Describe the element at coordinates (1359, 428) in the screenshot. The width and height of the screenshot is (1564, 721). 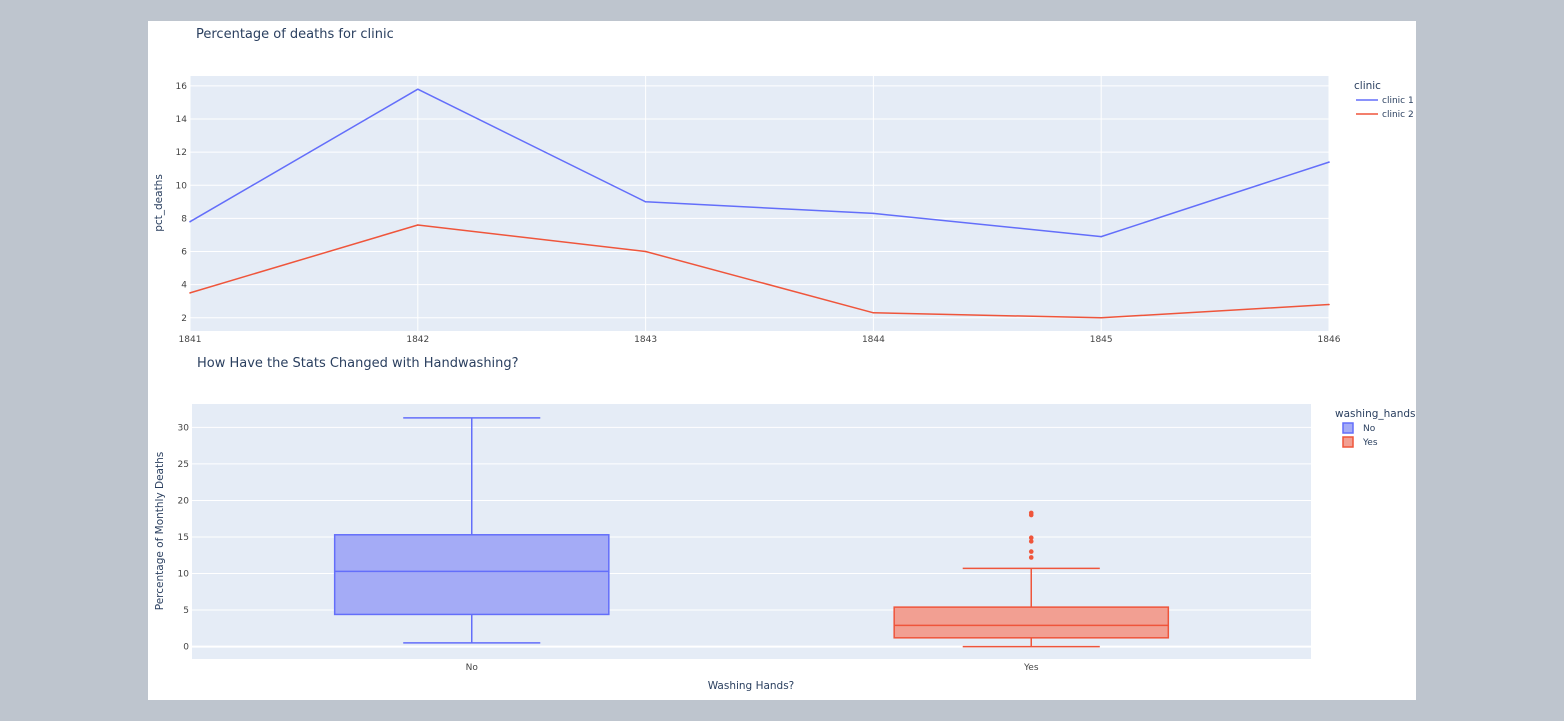
I see `legend-item-no: No` at that location.